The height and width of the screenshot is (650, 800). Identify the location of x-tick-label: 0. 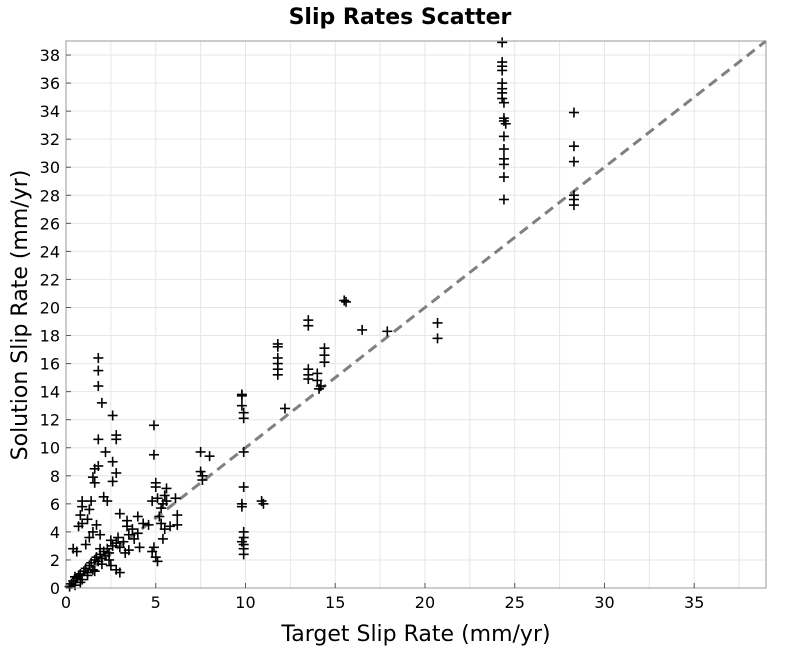
(66, 602).